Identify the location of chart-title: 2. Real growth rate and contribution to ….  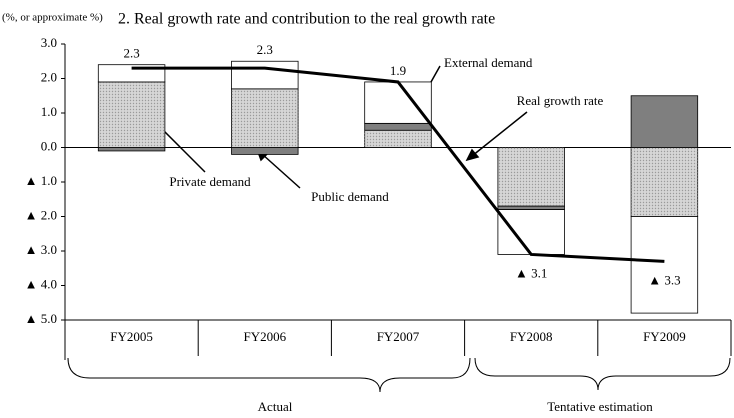
(306, 19).